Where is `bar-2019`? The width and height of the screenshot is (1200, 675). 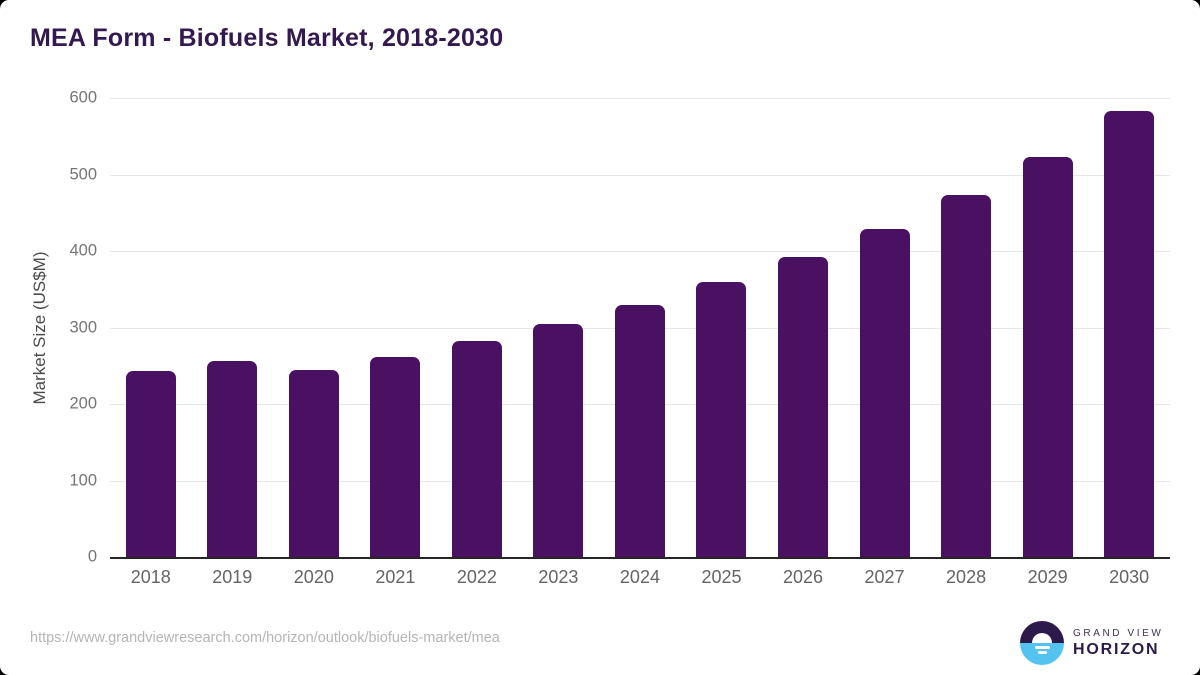
bar-2019 is located at coordinates (232, 459).